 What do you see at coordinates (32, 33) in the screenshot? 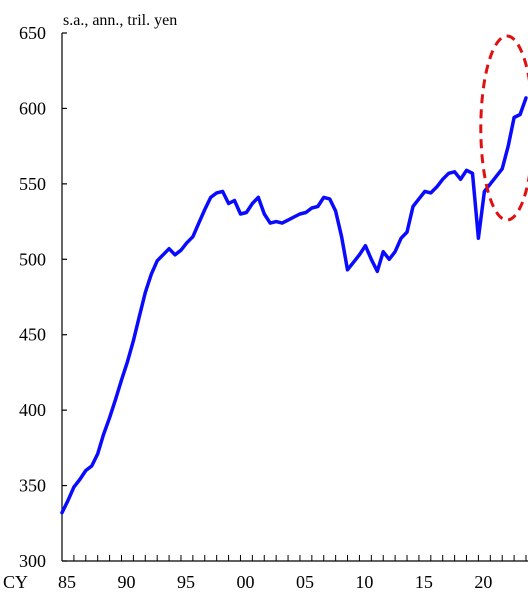
I see `y-tick-label: 650` at bounding box center [32, 33].